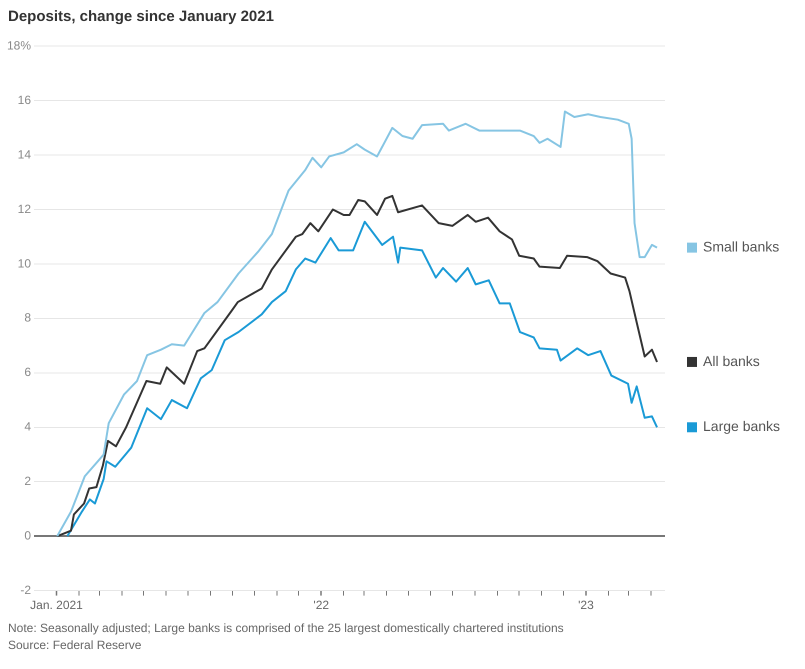  Describe the element at coordinates (28, 427) in the screenshot. I see `y-tick-label: 4` at that location.